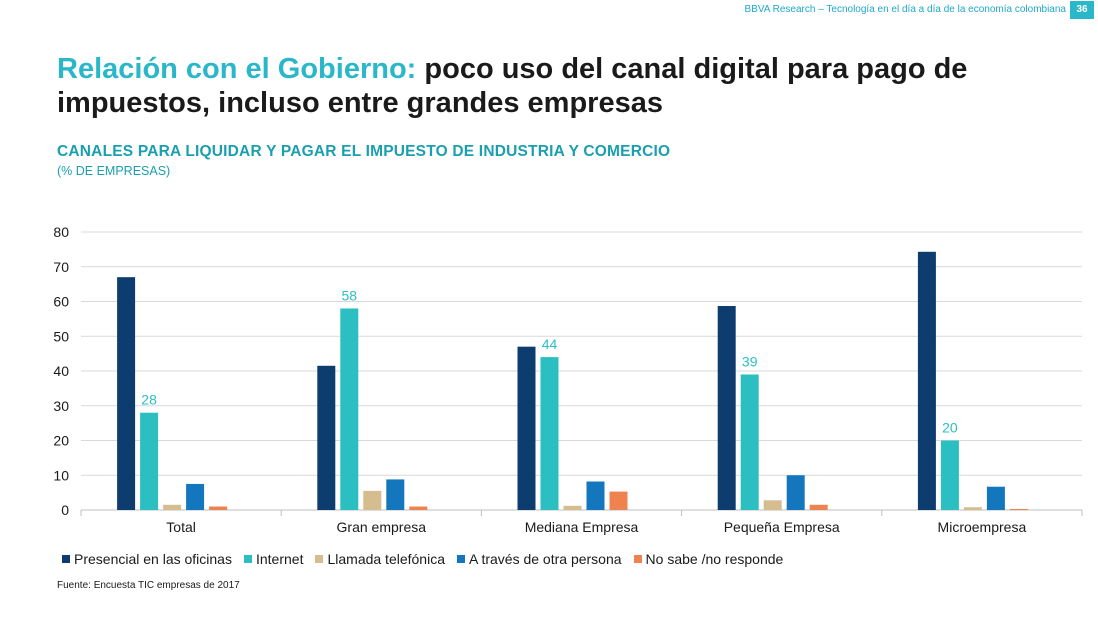  Describe the element at coordinates (61, 406) in the screenshot. I see `y-tick-label: 30` at that location.